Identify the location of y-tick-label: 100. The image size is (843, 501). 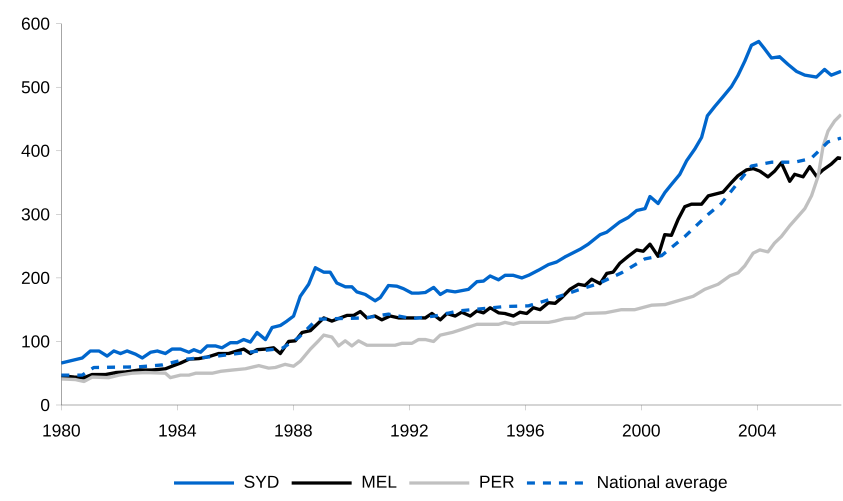
(36, 341).